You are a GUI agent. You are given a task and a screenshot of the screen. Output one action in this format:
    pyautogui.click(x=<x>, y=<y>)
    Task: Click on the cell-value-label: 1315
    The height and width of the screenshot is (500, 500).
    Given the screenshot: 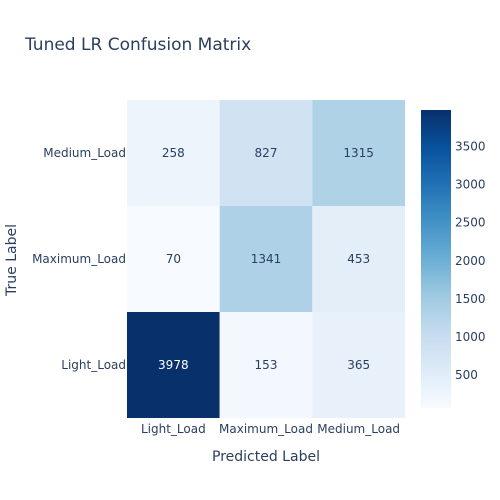 What is the action you would take?
    pyautogui.click(x=358, y=153)
    